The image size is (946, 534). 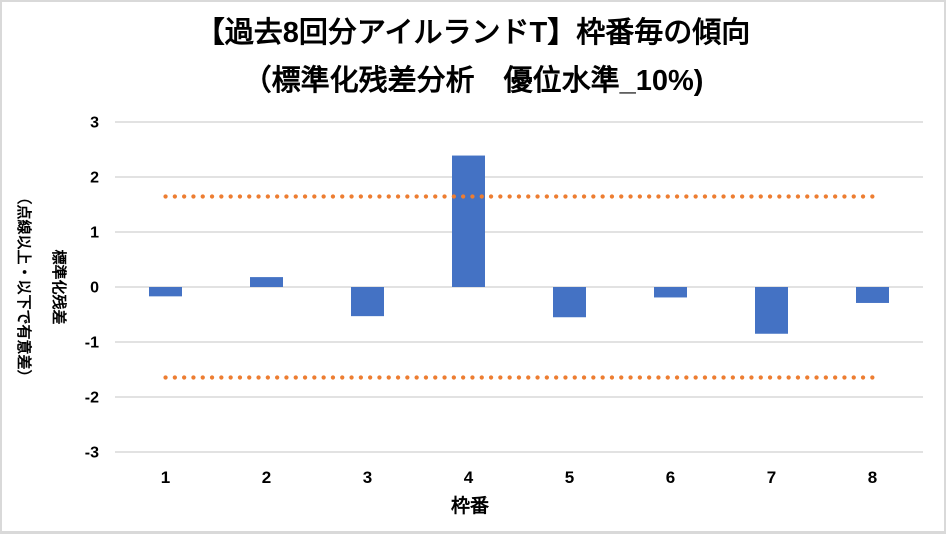 I want to click on y-tick-label: -2, so click(x=92, y=398).